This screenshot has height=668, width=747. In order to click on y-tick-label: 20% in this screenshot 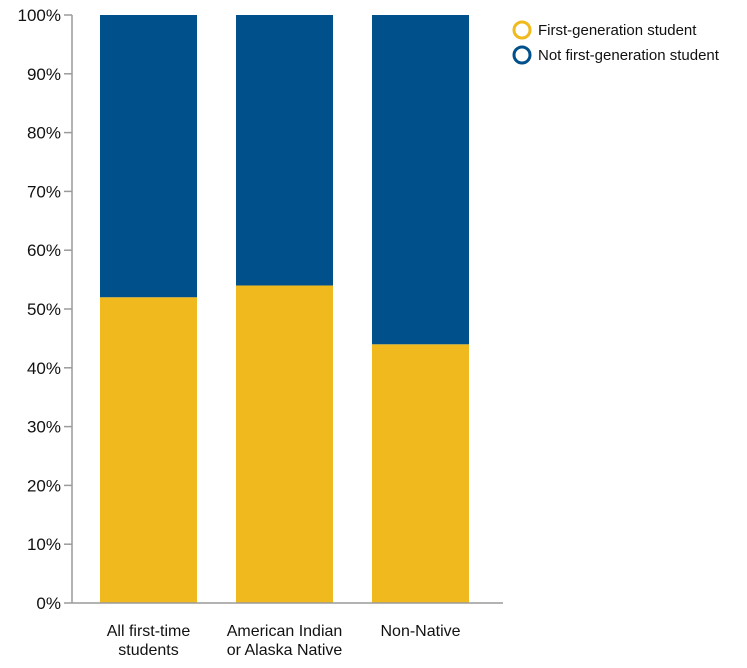, I will do `click(44, 485)`.